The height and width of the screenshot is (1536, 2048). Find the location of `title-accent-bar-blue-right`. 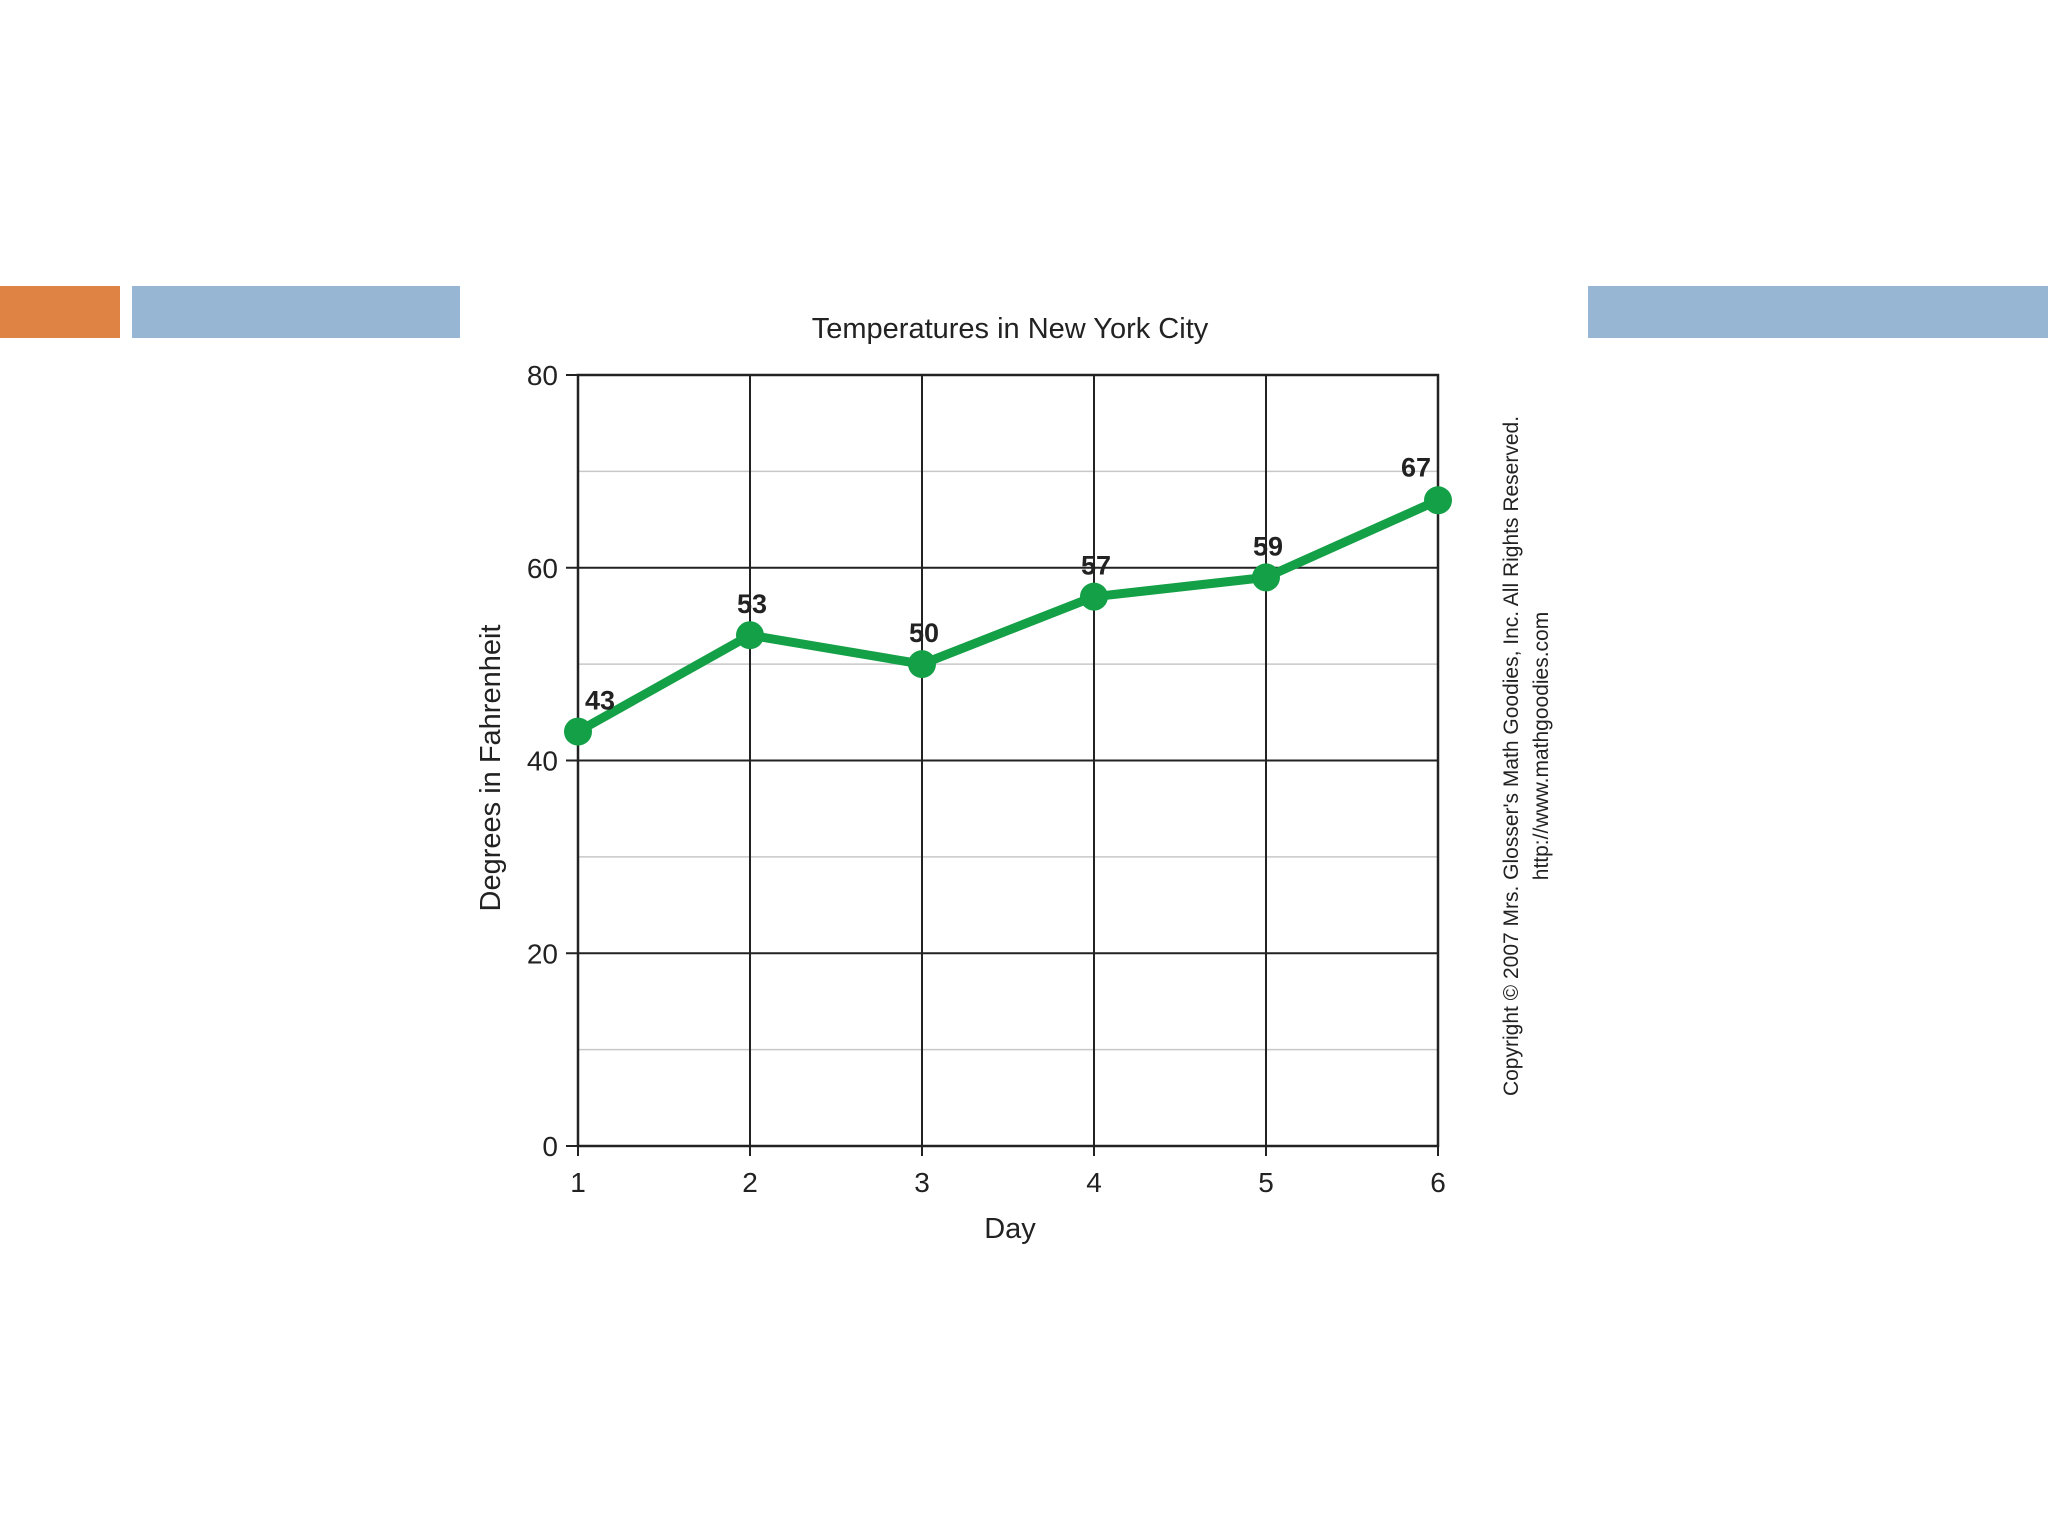

title-accent-bar-blue-right is located at coordinates (1818, 312).